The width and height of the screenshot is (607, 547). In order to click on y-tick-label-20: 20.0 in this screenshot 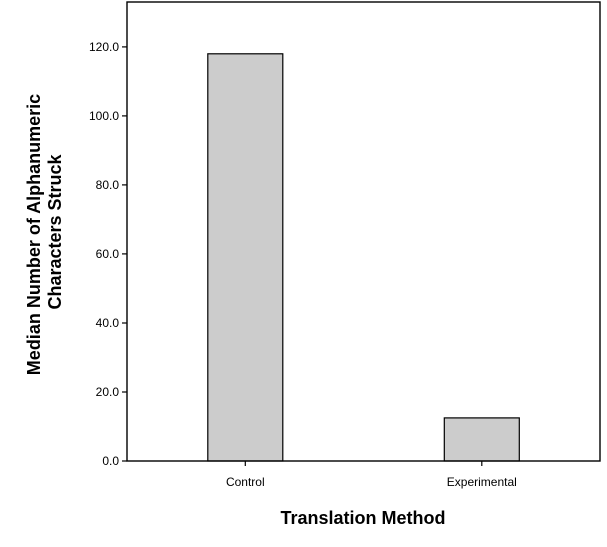, I will do `click(108, 392)`.